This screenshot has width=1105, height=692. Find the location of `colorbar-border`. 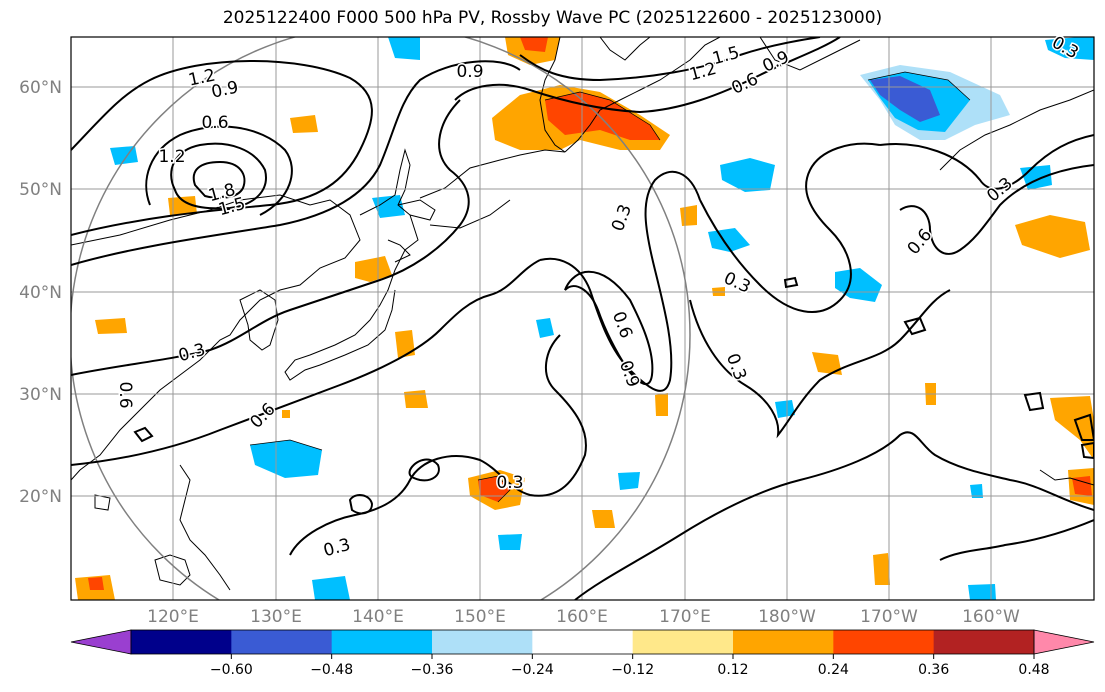

colorbar-border is located at coordinates (582, 642).